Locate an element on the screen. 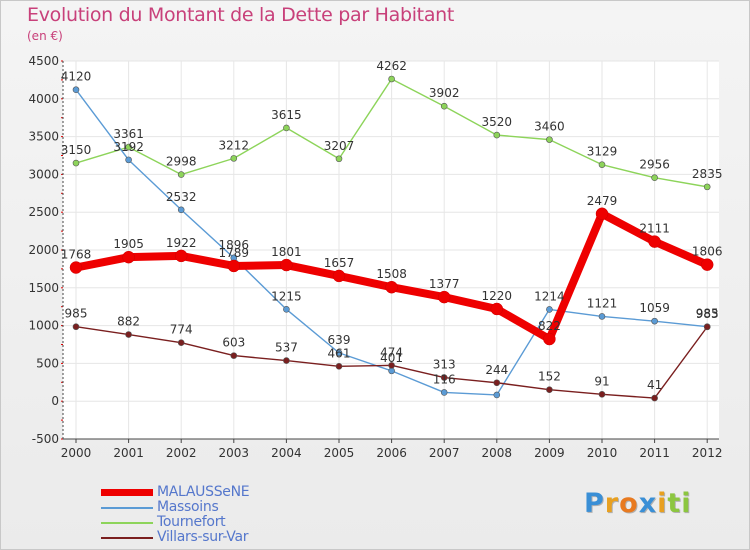 Image resolution: width=750 pixels, height=550 pixels. data-label: 3520 is located at coordinates (497, 122).